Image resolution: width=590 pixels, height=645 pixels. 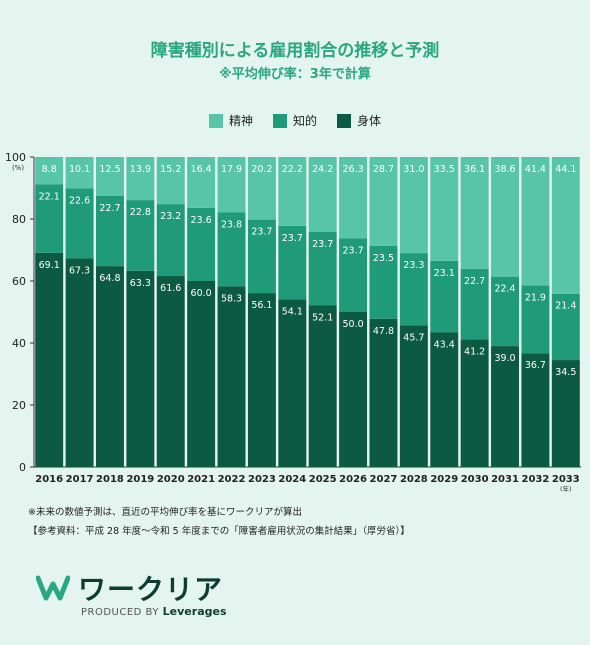 What do you see at coordinates (565, 306) in the screenshot?
I see `data-label-chiteki: 21.4` at bounding box center [565, 306].